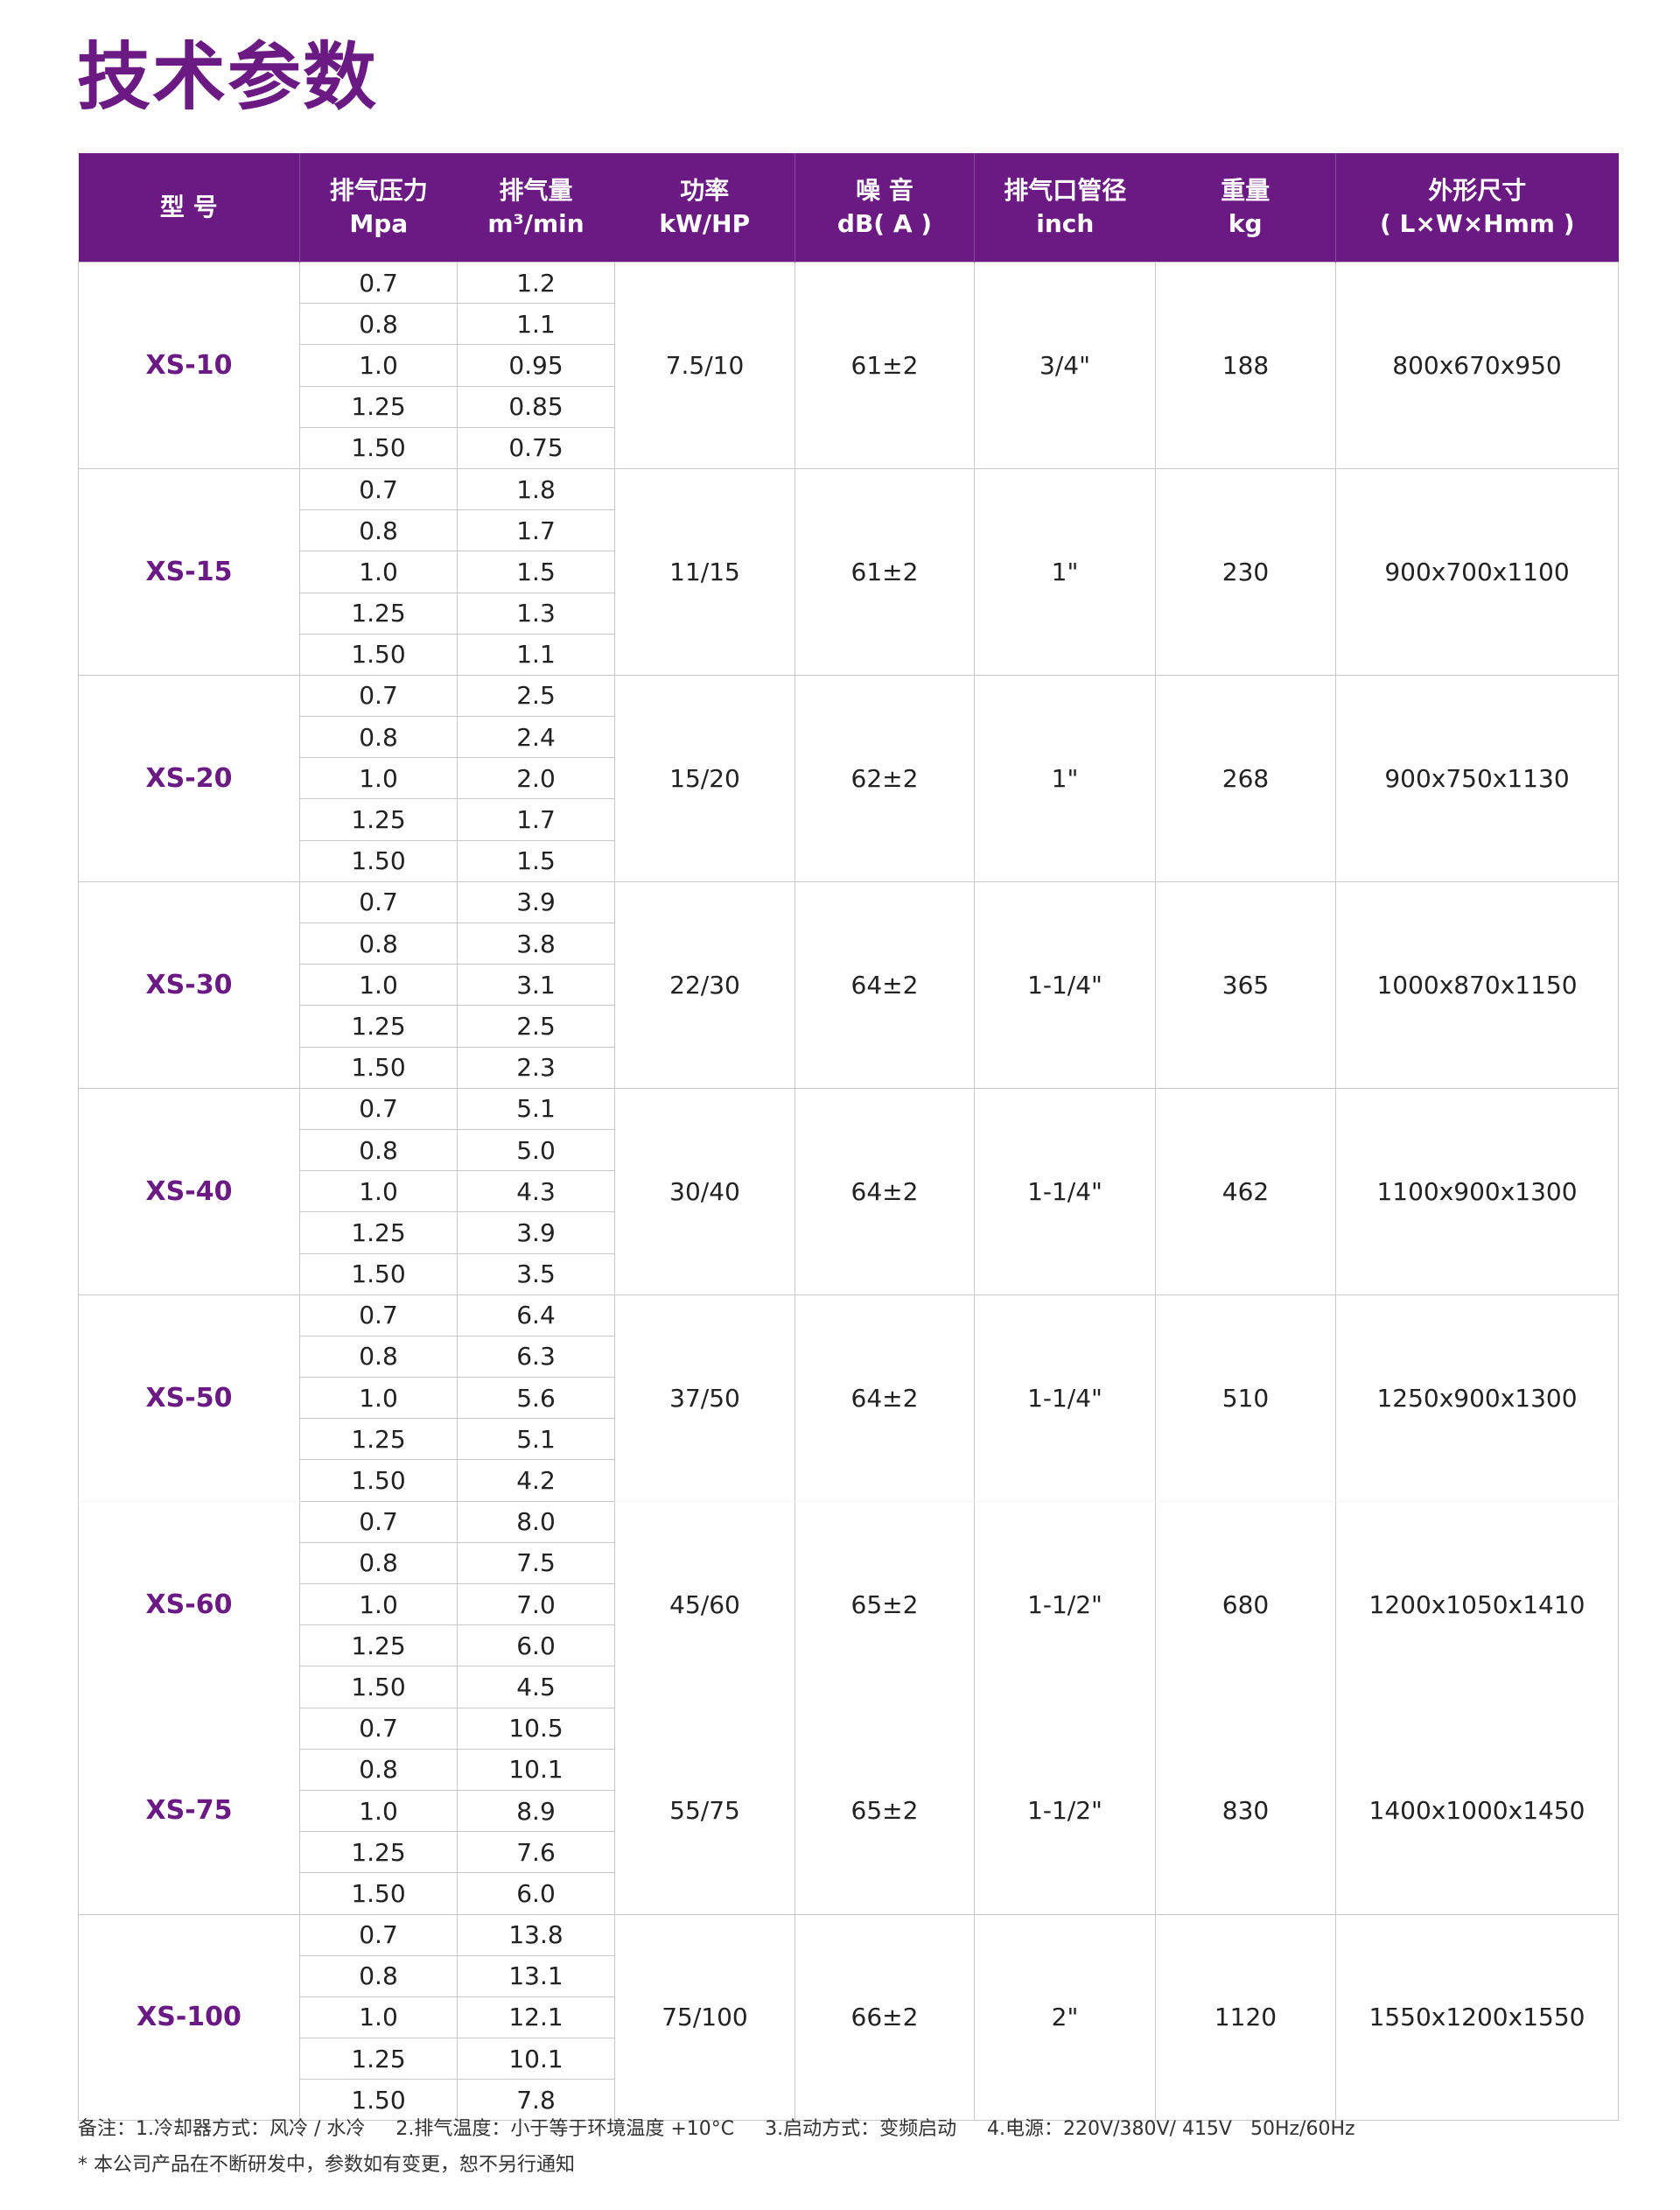  Describe the element at coordinates (536, 365) in the screenshot. I see `flow-cell: 0.95` at that location.